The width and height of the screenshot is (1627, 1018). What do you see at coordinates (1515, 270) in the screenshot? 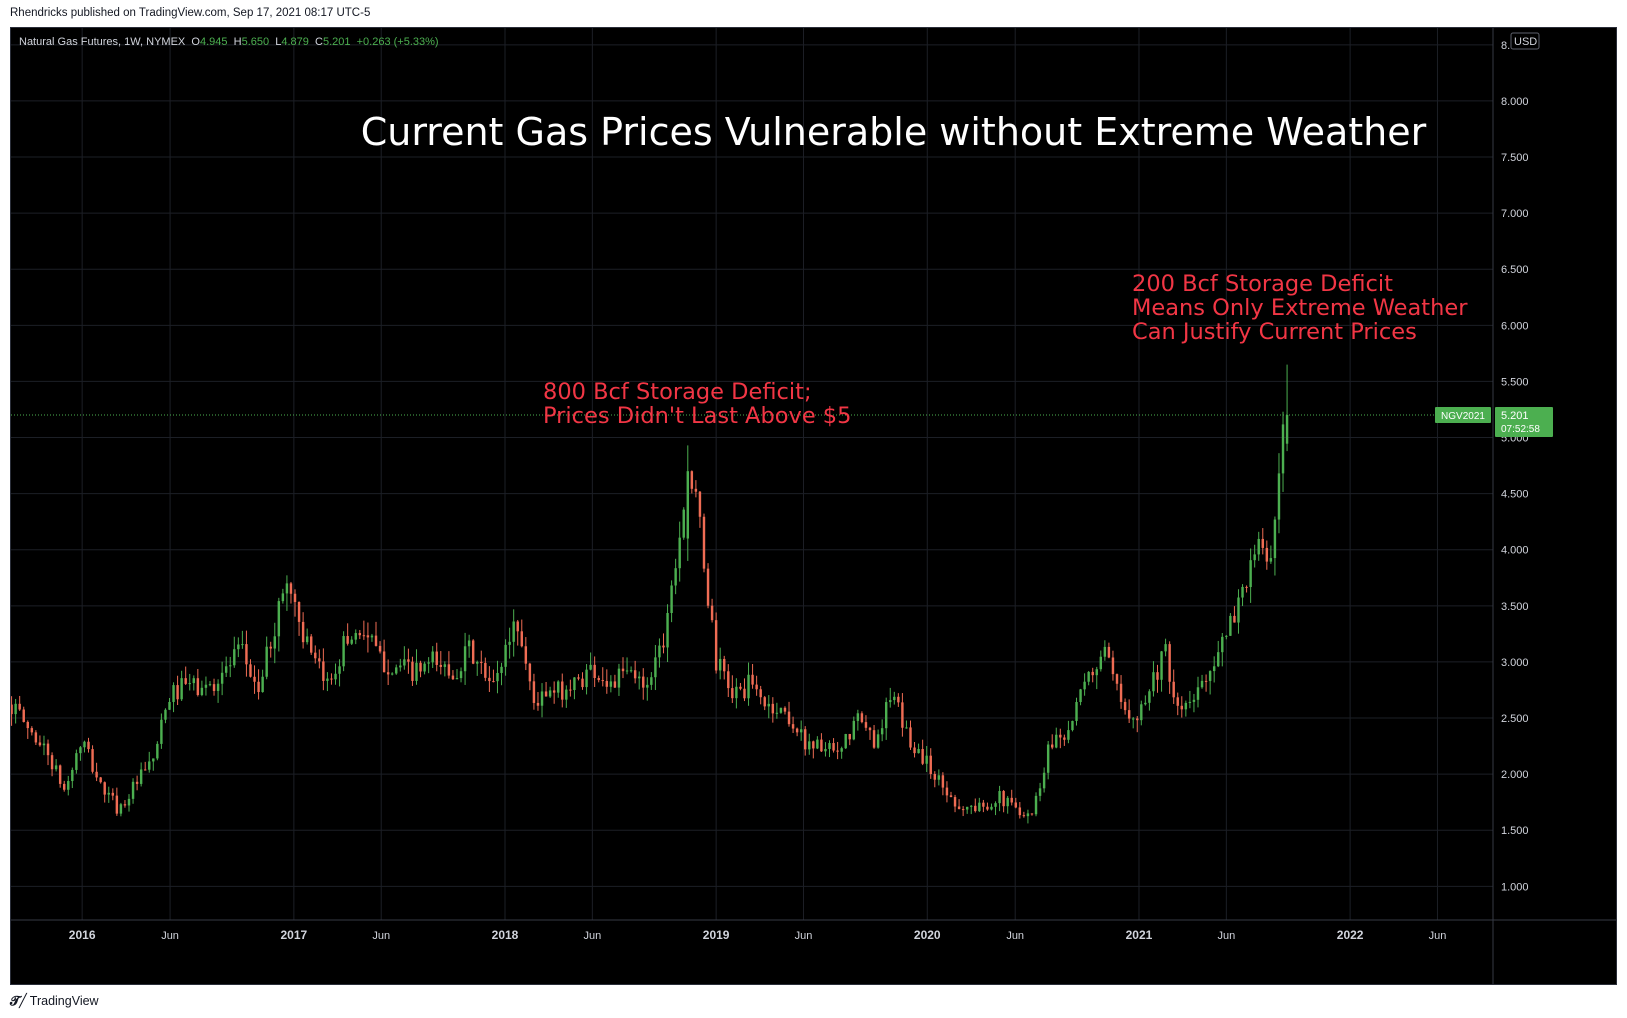
I see `y-tick-label: 6.500` at bounding box center [1515, 270].